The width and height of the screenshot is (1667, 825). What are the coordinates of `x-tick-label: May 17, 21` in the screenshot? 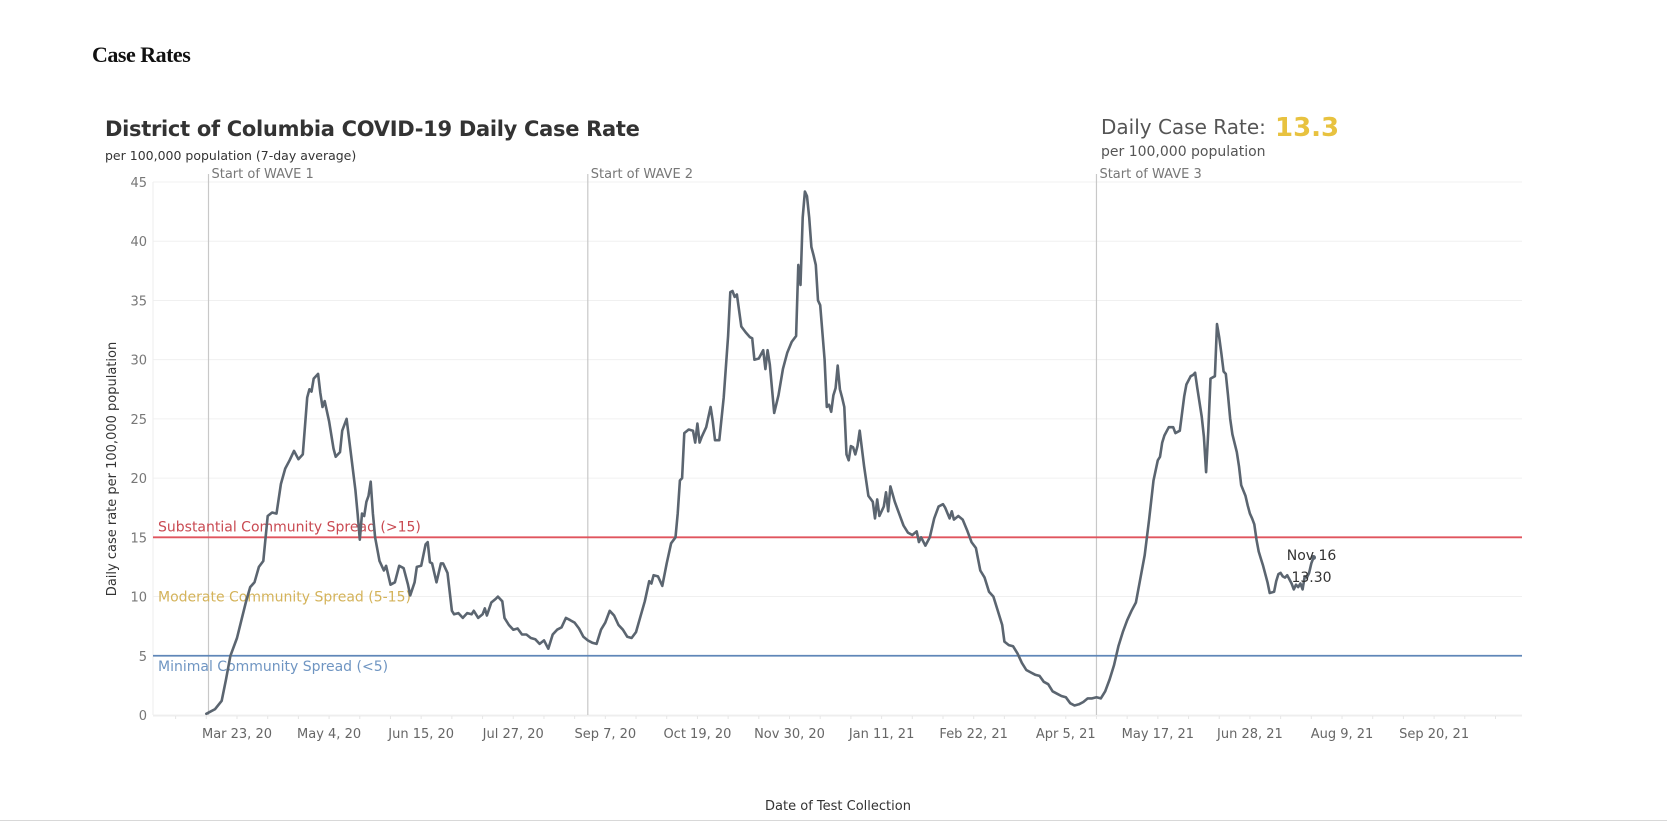 It's located at (1158, 734).